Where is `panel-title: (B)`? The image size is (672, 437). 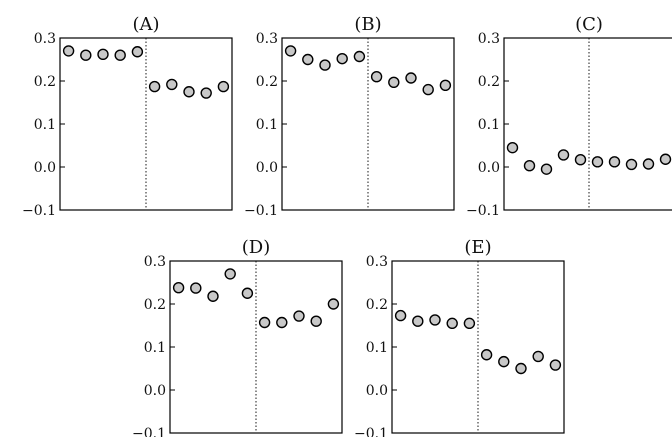 panel-title: (B) is located at coordinates (367, 24).